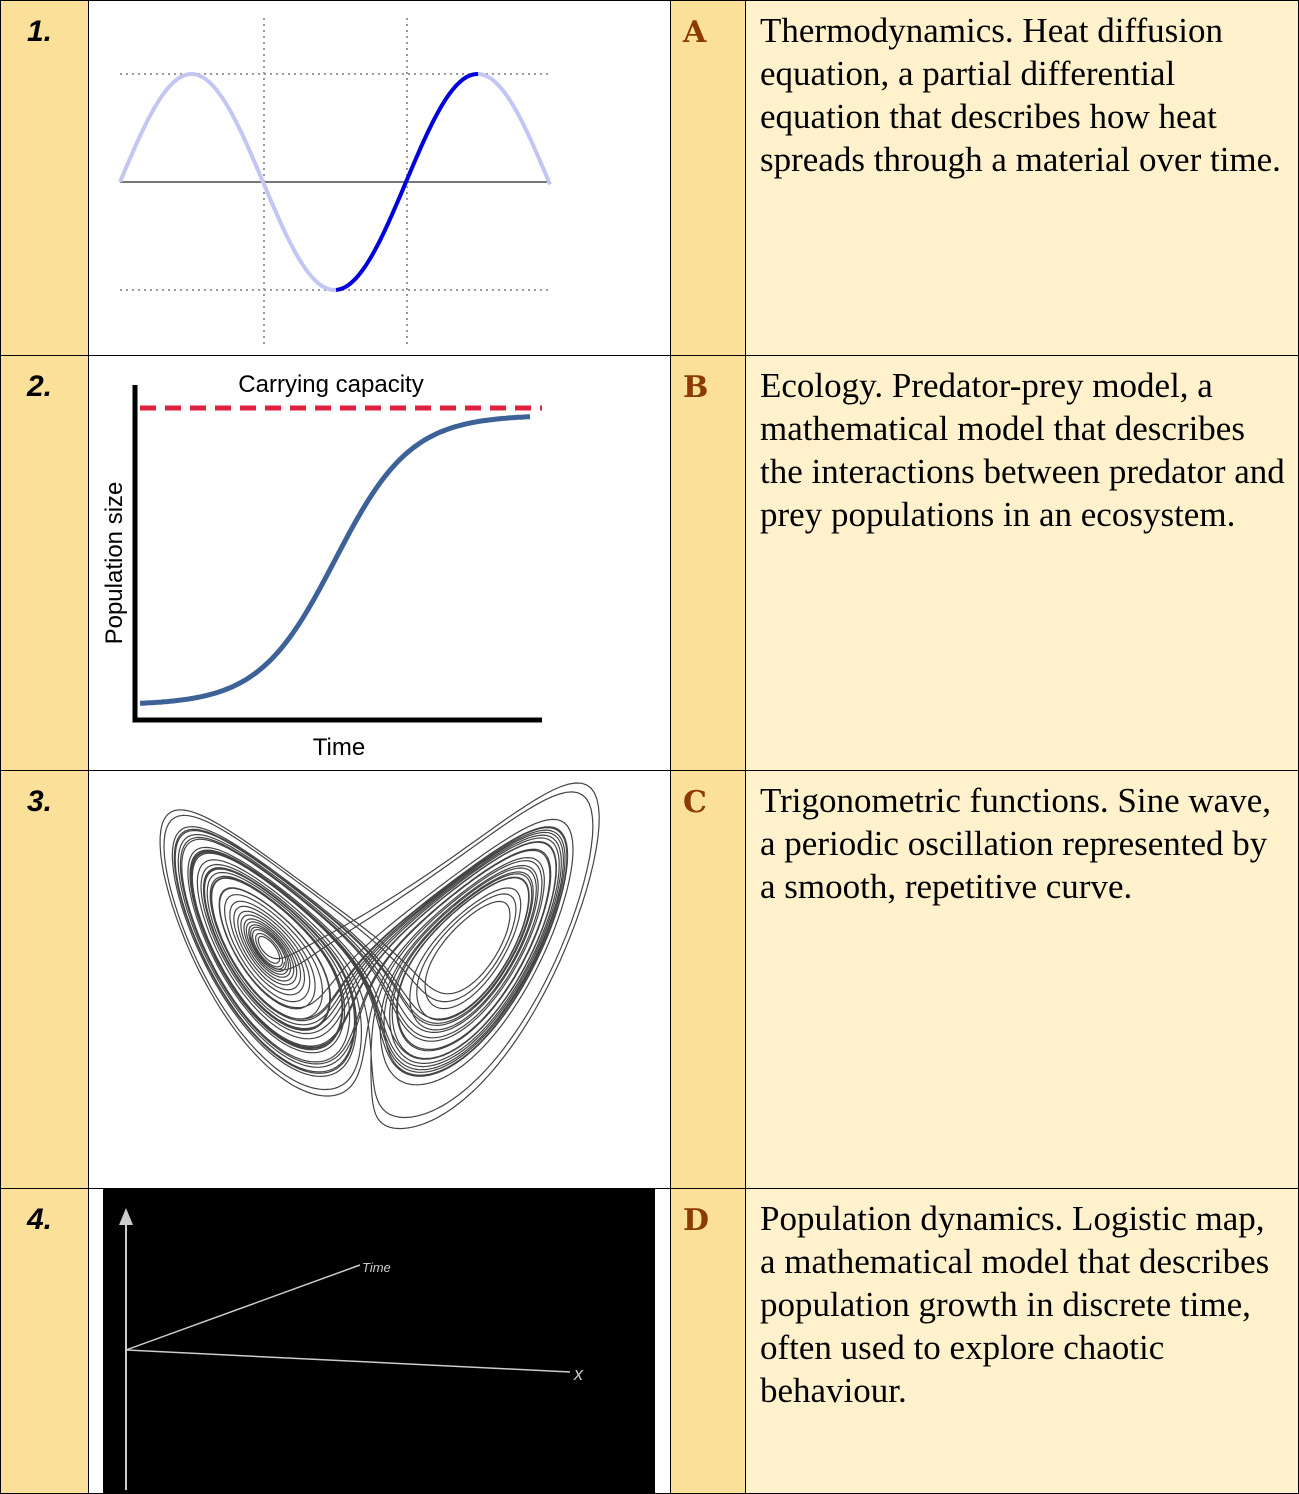 This screenshot has height=1494, width=1299. I want to click on row-number: 4., so click(44, 1341).